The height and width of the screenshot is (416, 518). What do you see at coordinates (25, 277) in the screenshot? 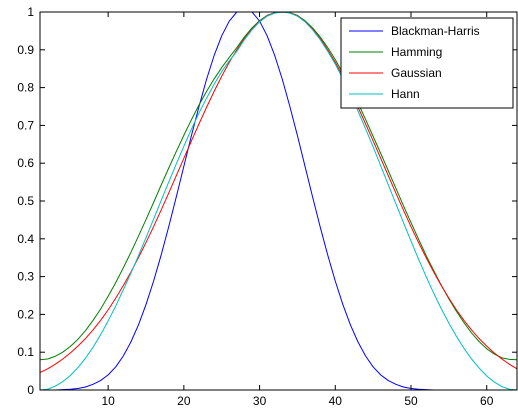
I see `y-tick-label: 0.3` at bounding box center [25, 277].